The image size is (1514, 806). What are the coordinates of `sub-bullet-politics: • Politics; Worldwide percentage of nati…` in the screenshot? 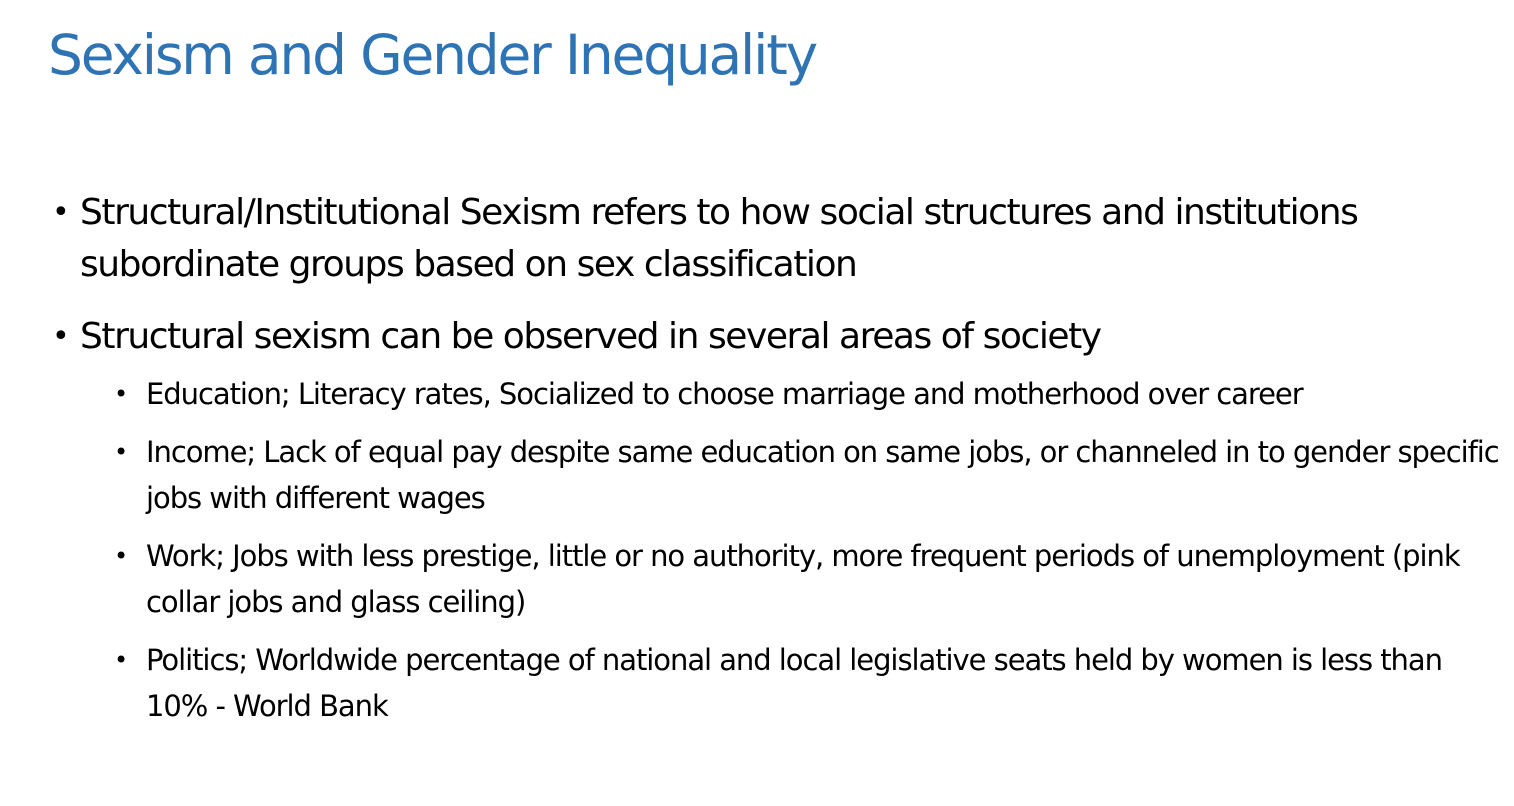 It's located at (811, 683).